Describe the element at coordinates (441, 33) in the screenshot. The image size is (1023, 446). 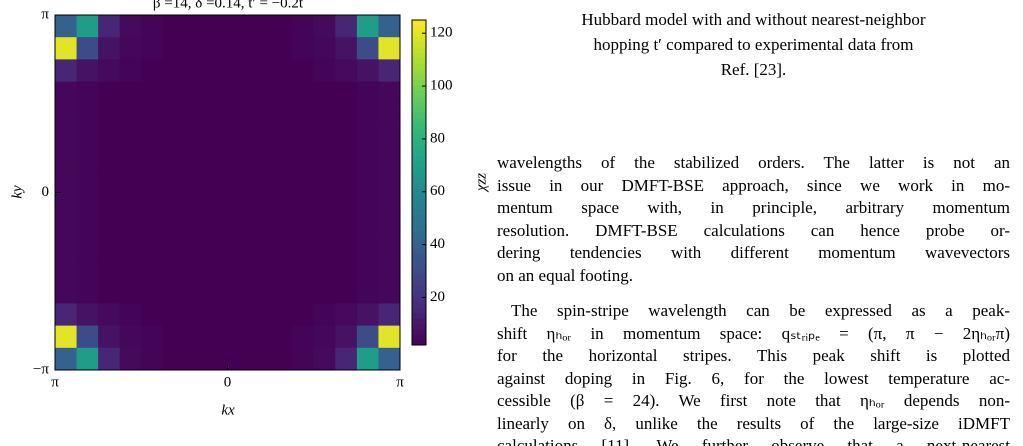
I see `colorbar-tick-label: 120` at that location.